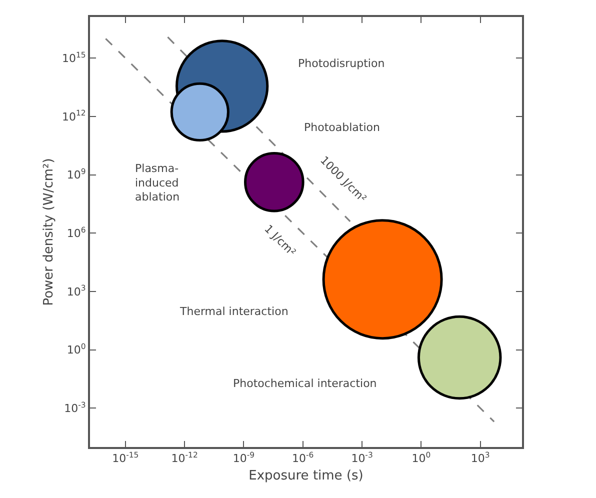 This screenshot has height=498, width=596. Describe the element at coordinates (305, 383) in the screenshot. I see `annotation: Photochemical interaction` at that location.